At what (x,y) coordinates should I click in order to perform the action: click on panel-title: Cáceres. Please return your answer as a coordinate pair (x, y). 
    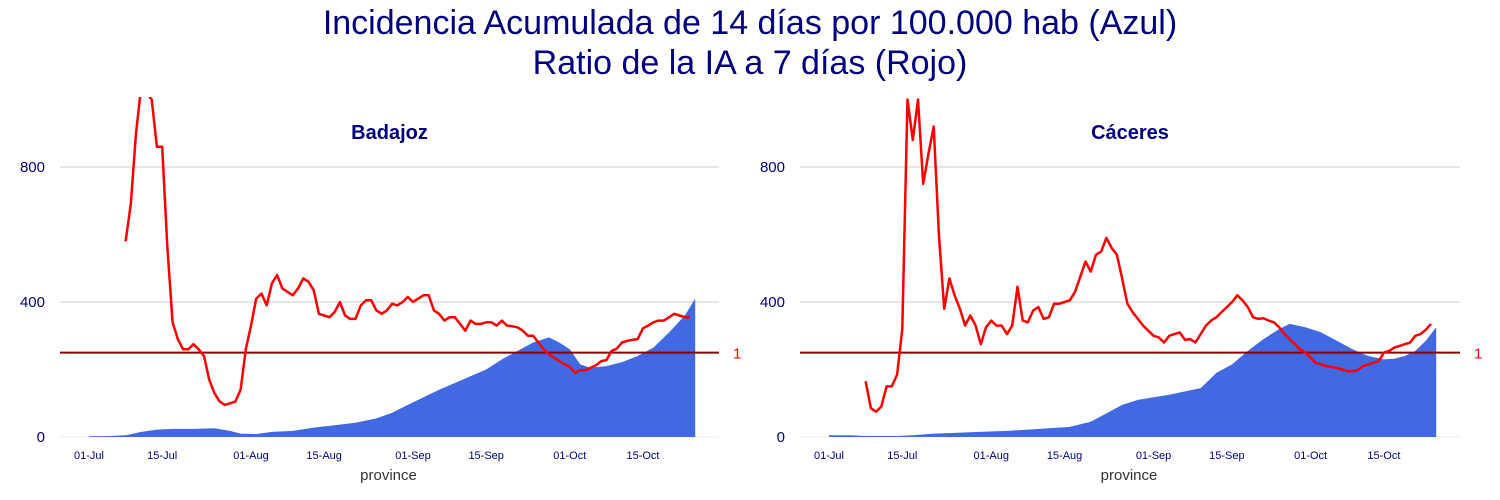
    Looking at the image, I should click on (1130, 133).